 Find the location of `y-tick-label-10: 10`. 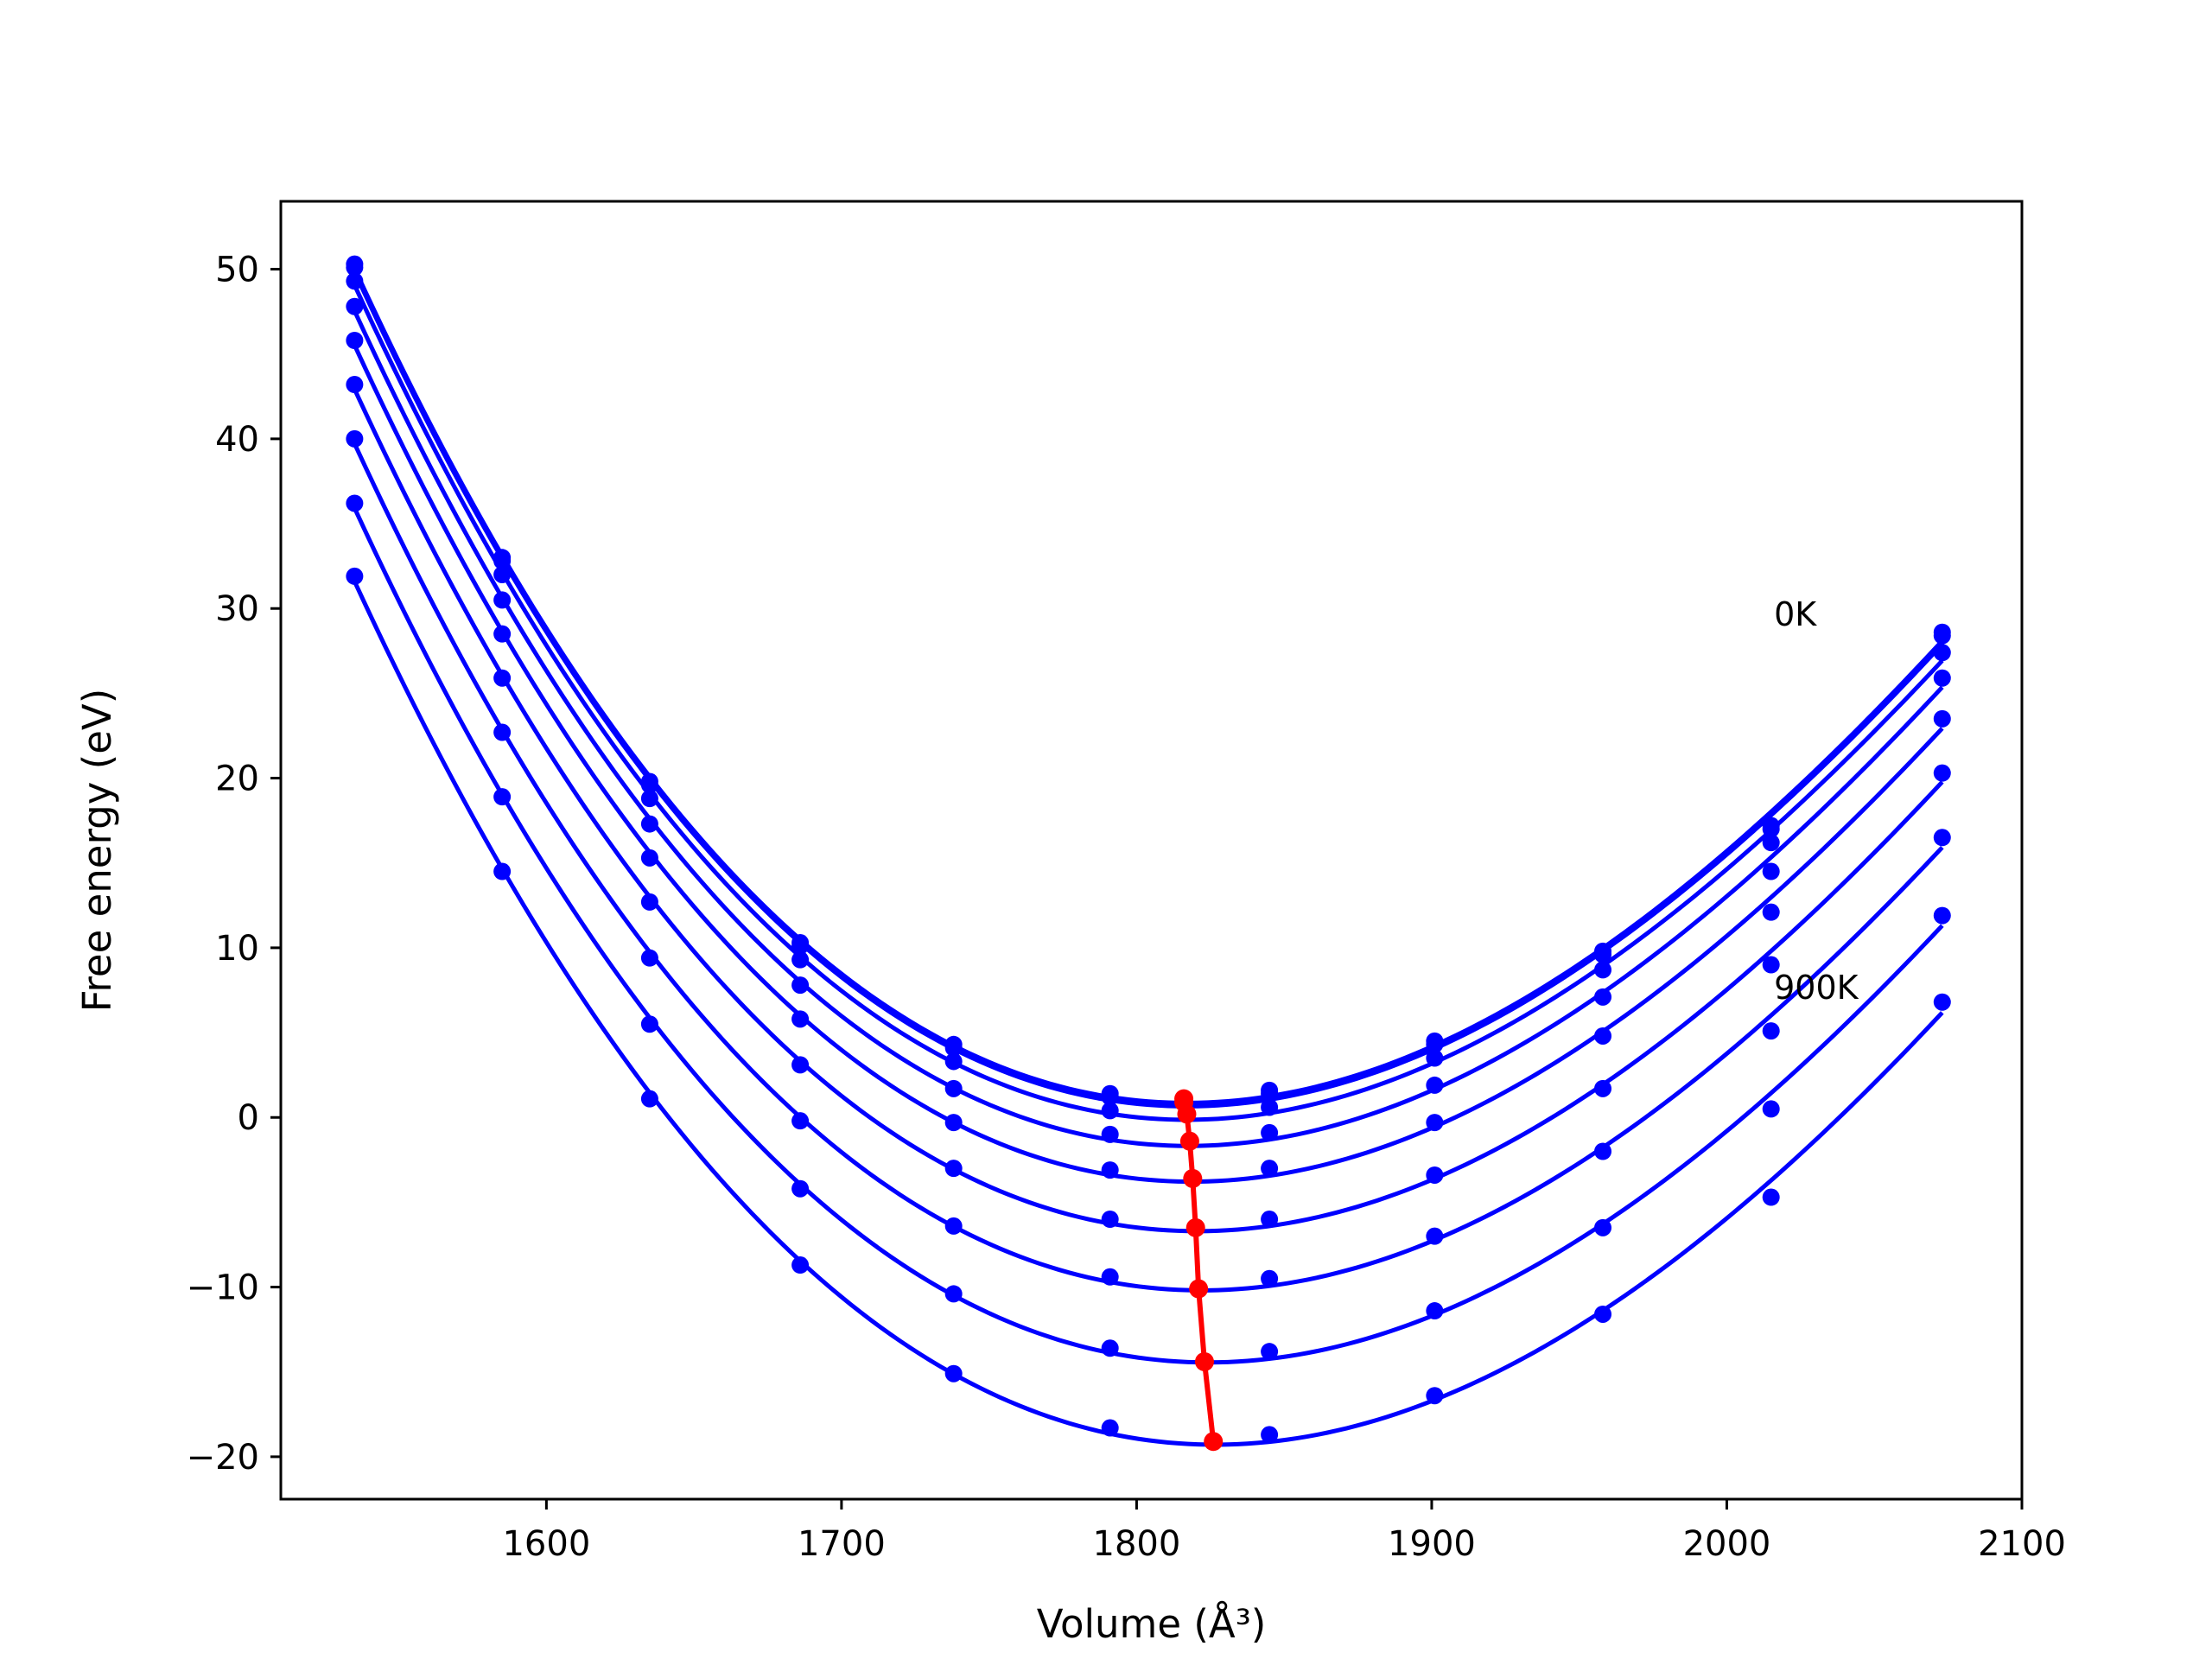

y-tick-label-10: 10 is located at coordinates (237, 949).